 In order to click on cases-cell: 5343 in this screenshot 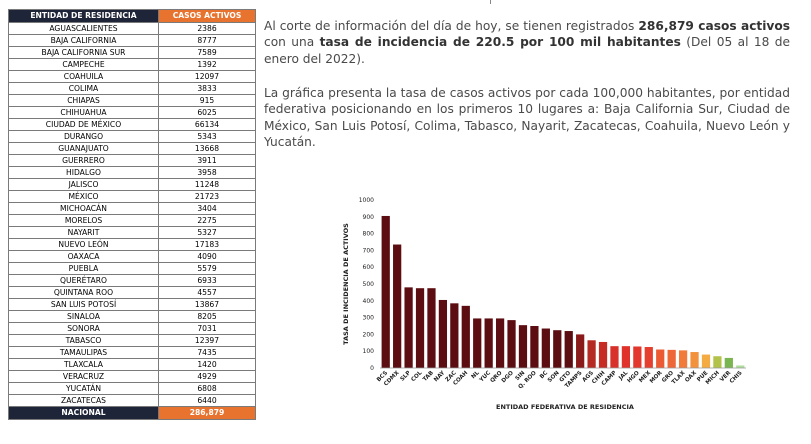, I will do `click(207, 136)`.